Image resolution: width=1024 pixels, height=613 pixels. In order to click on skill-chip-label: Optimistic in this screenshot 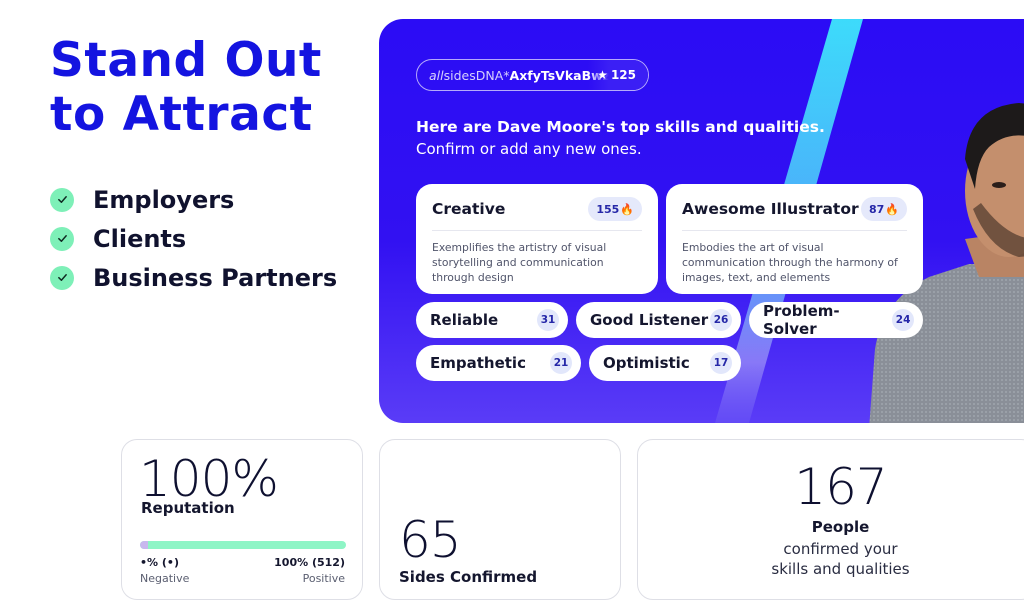, I will do `click(646, 363)`.